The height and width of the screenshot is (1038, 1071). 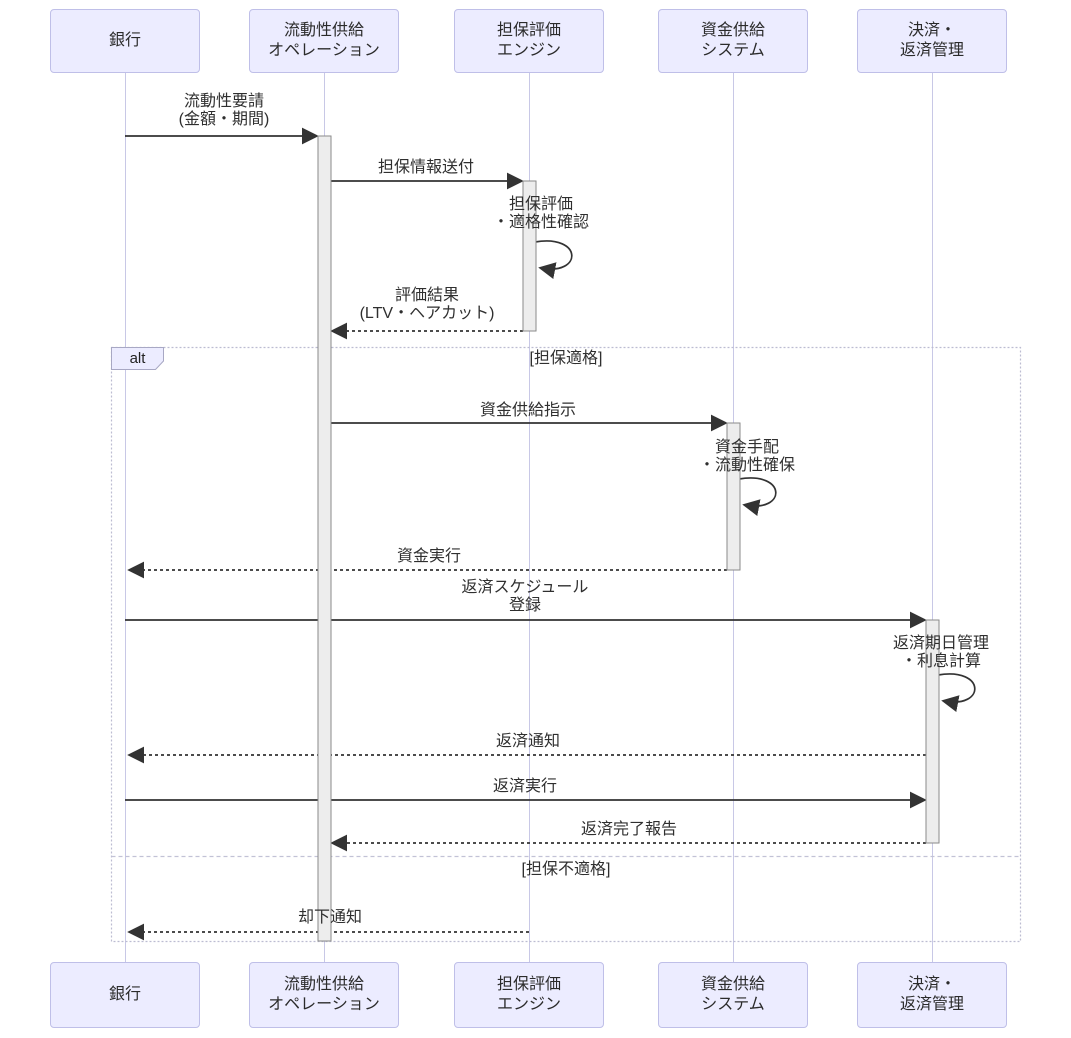 I want to click on activation-funding-system, so click(x=733, y=496).